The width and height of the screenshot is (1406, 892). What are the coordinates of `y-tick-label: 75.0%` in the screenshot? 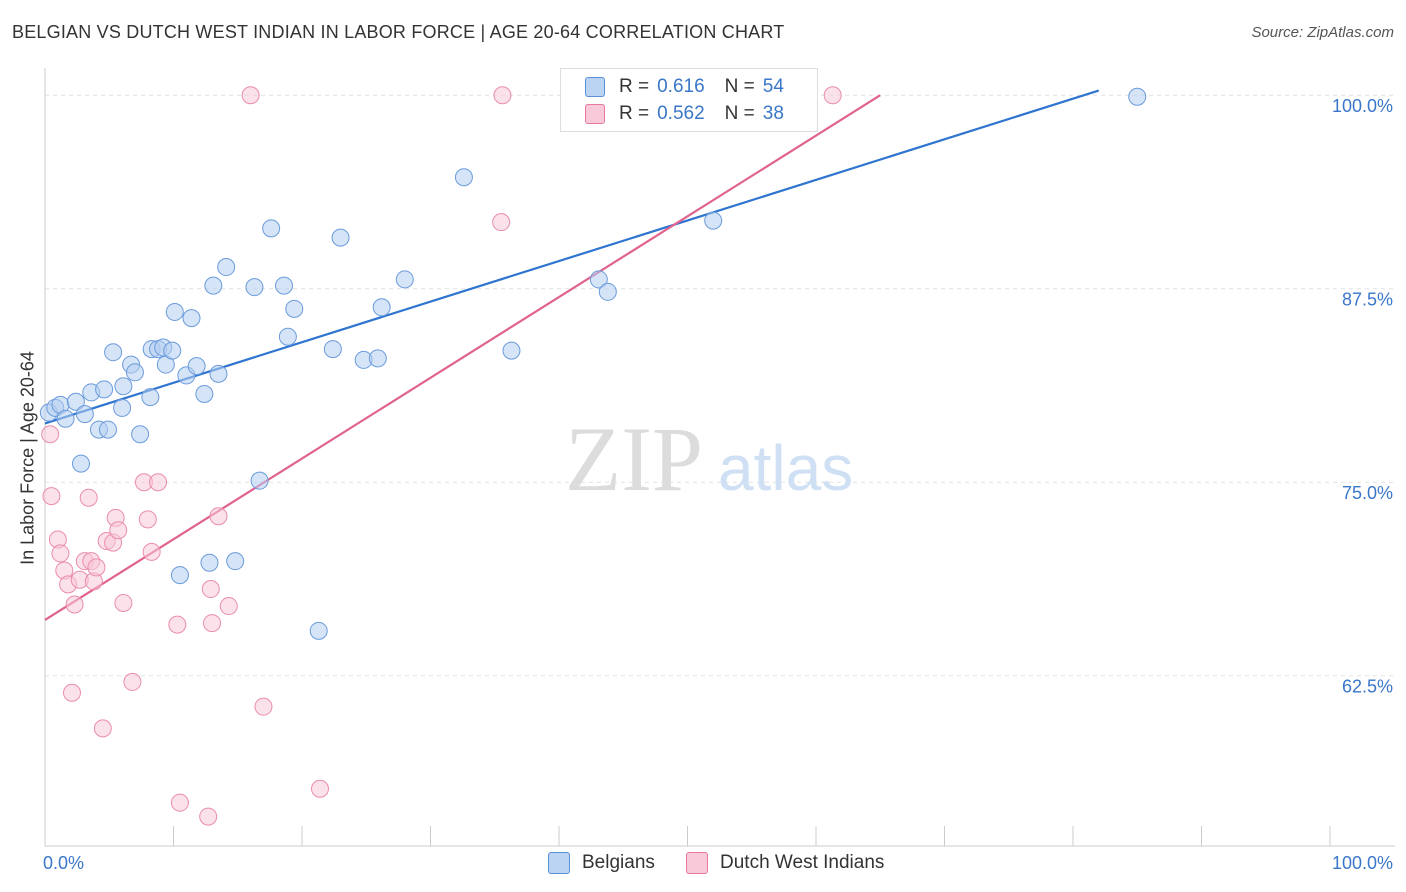 It's located at (1367, 493).